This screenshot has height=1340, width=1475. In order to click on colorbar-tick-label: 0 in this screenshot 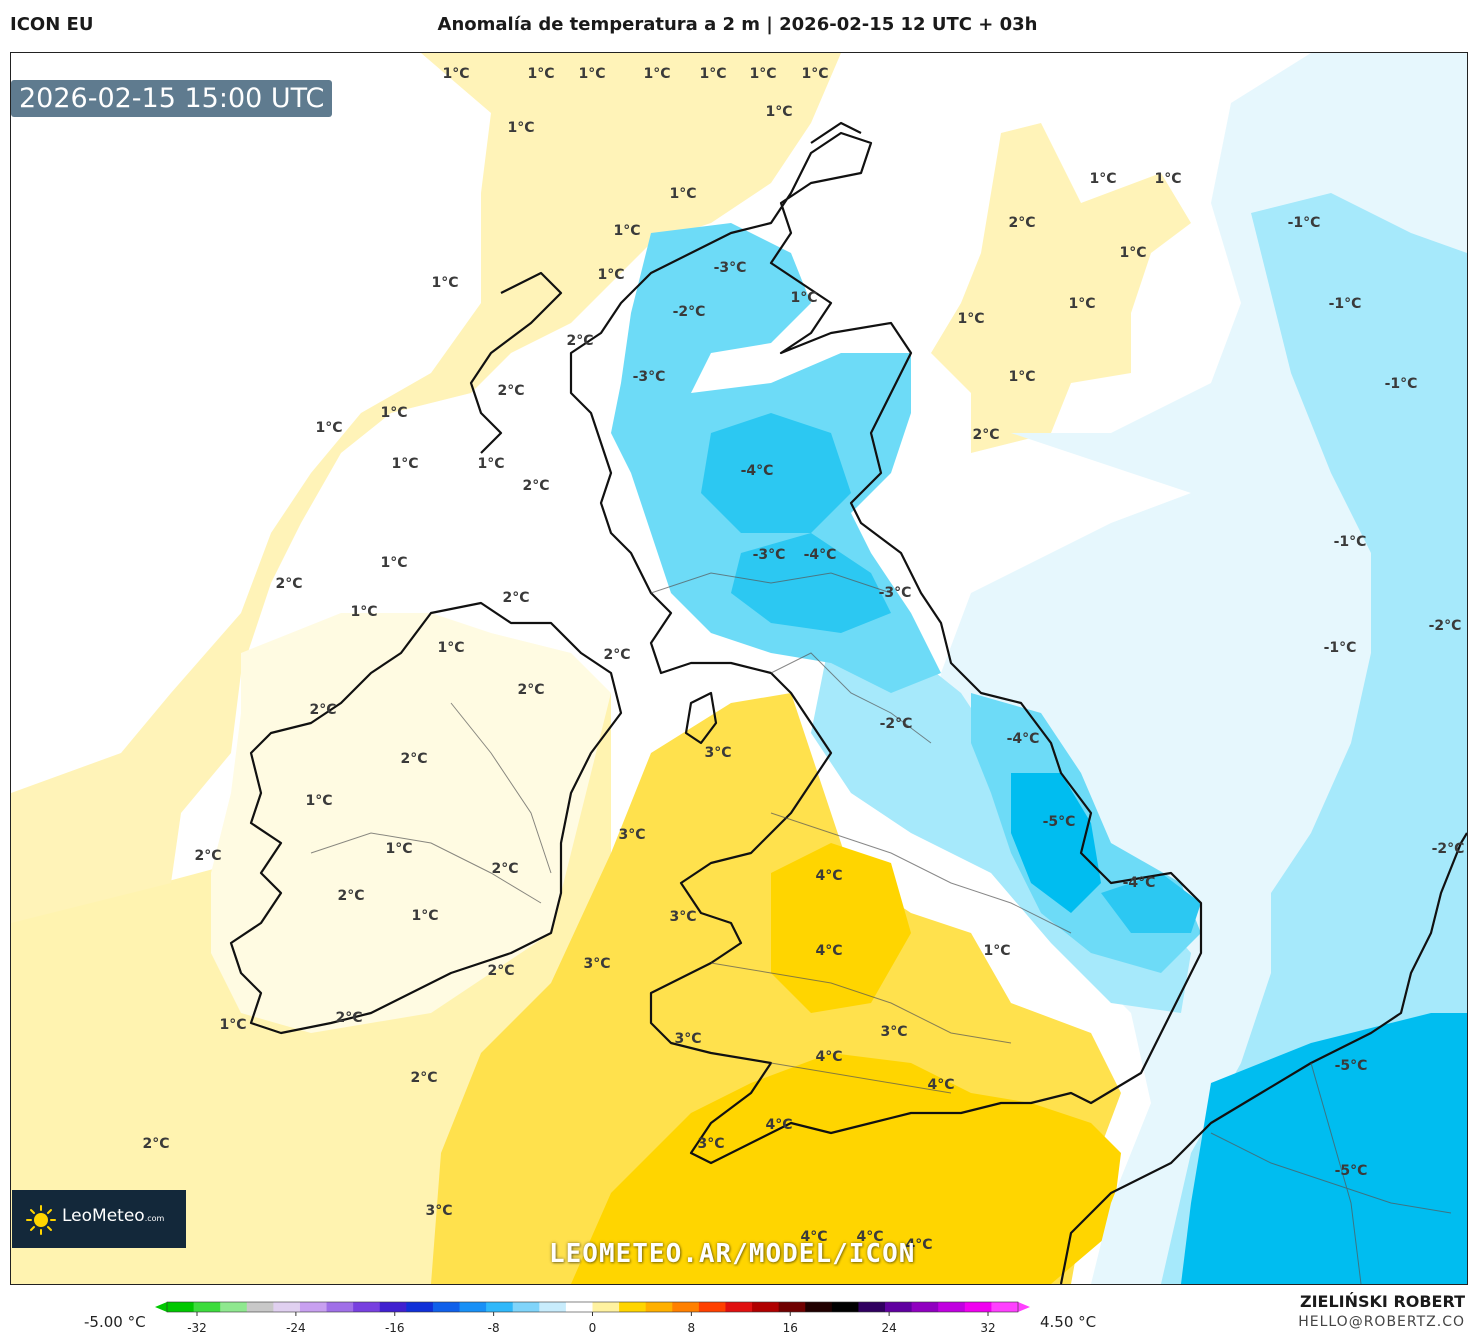, I will do `click(593, 1328)`.